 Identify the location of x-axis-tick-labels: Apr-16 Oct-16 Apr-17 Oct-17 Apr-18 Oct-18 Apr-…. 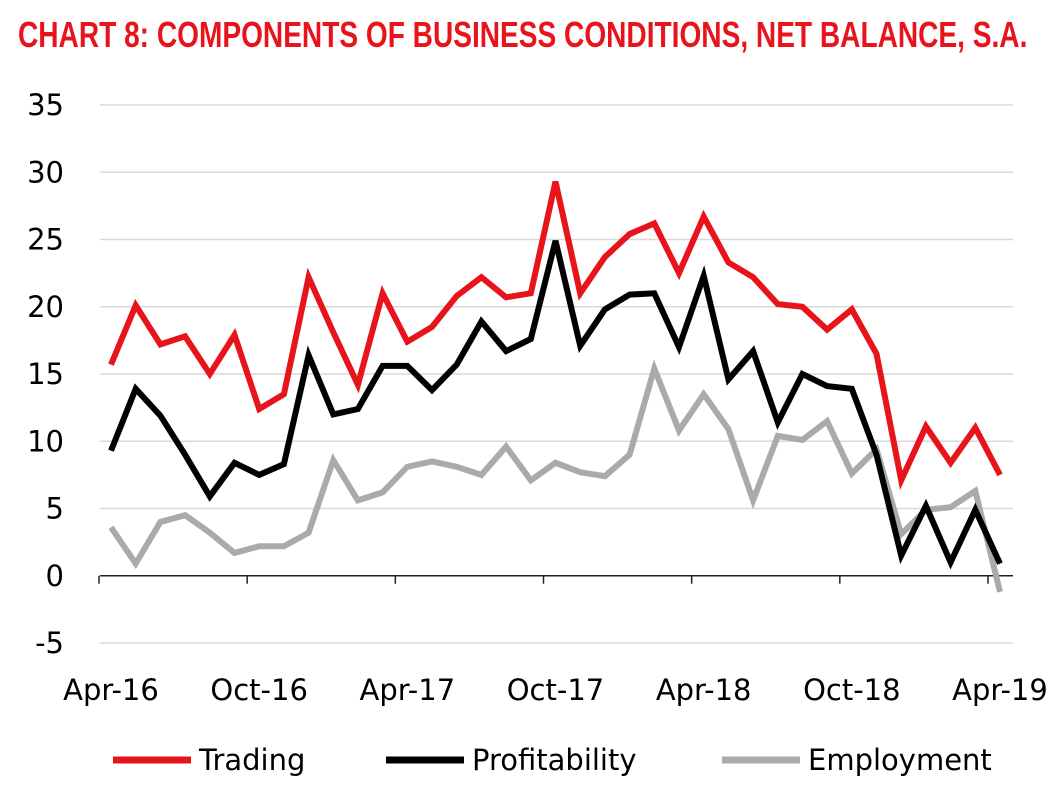
(555, 690).